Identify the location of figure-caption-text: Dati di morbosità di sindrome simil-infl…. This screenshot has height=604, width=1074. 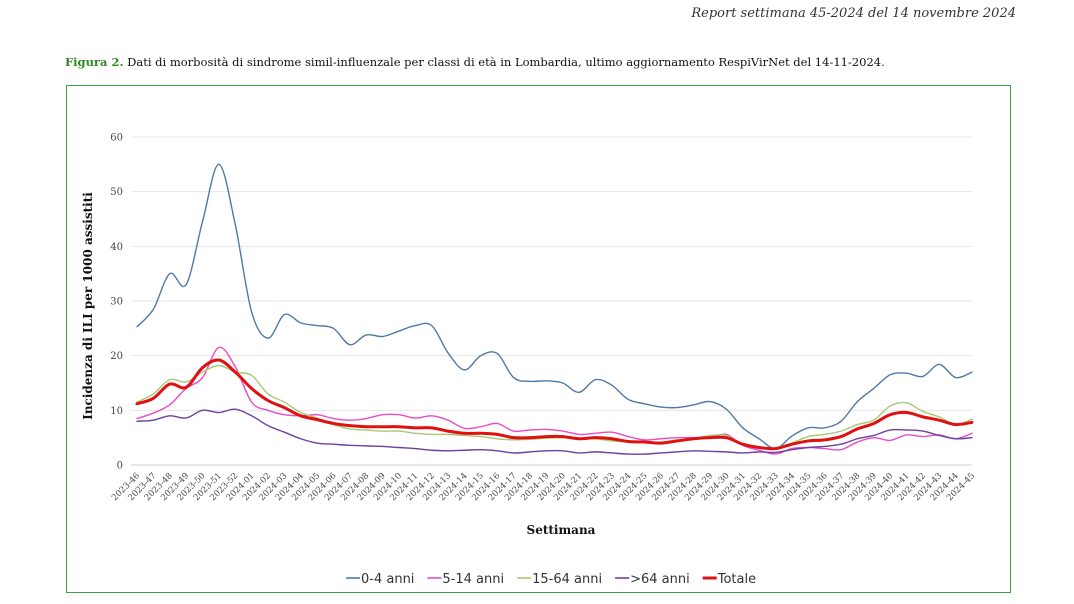
(506, 62).